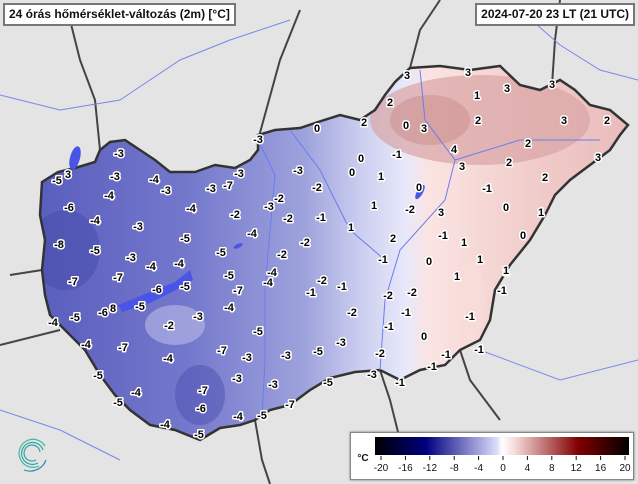 This screenshot has width=638, height=484. I want to click on legend-tick-label: 0, so click(503, 468).